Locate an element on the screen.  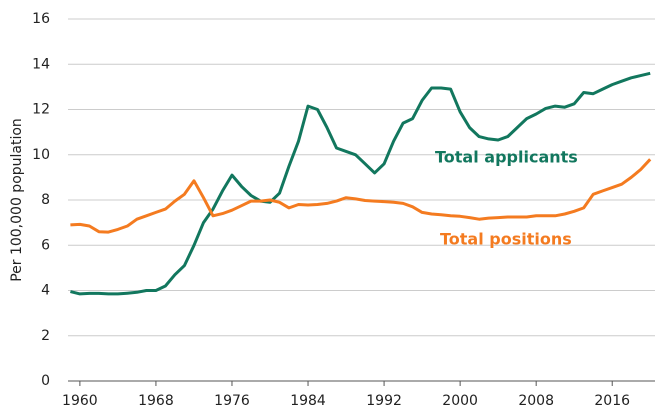
y-tick-label: 2 is located at coordinates (45, 336).